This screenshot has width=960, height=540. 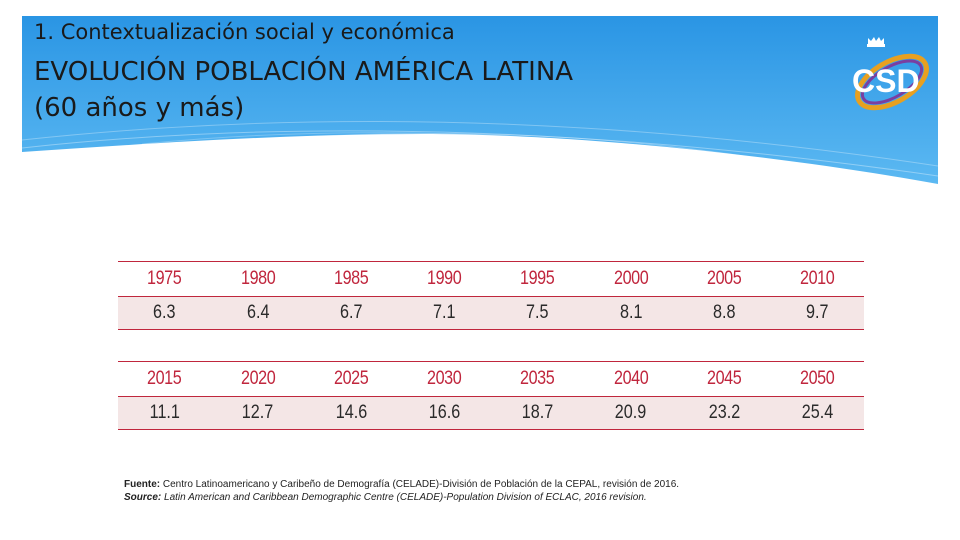 I want to click on year-cell: 2030, so click(x=444, y=379).